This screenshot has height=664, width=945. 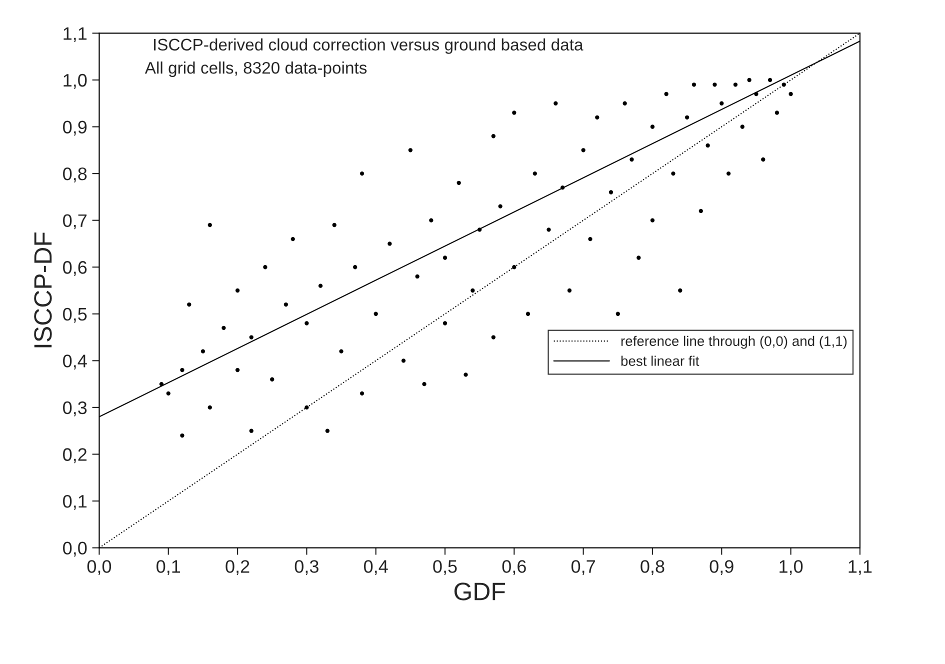 What do you see at coordinates (860, 567) in the screenshot?
I see `x-tick-label: 1,1` at bounding box center [860, 567].